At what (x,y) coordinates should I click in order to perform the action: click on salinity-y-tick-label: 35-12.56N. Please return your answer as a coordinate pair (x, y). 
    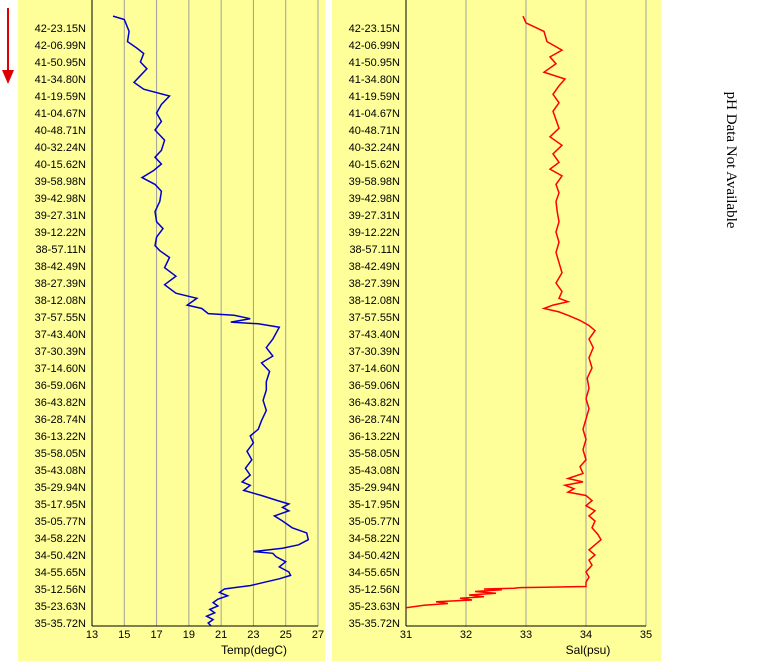
    Looking at the image, I should click on (374, 590).